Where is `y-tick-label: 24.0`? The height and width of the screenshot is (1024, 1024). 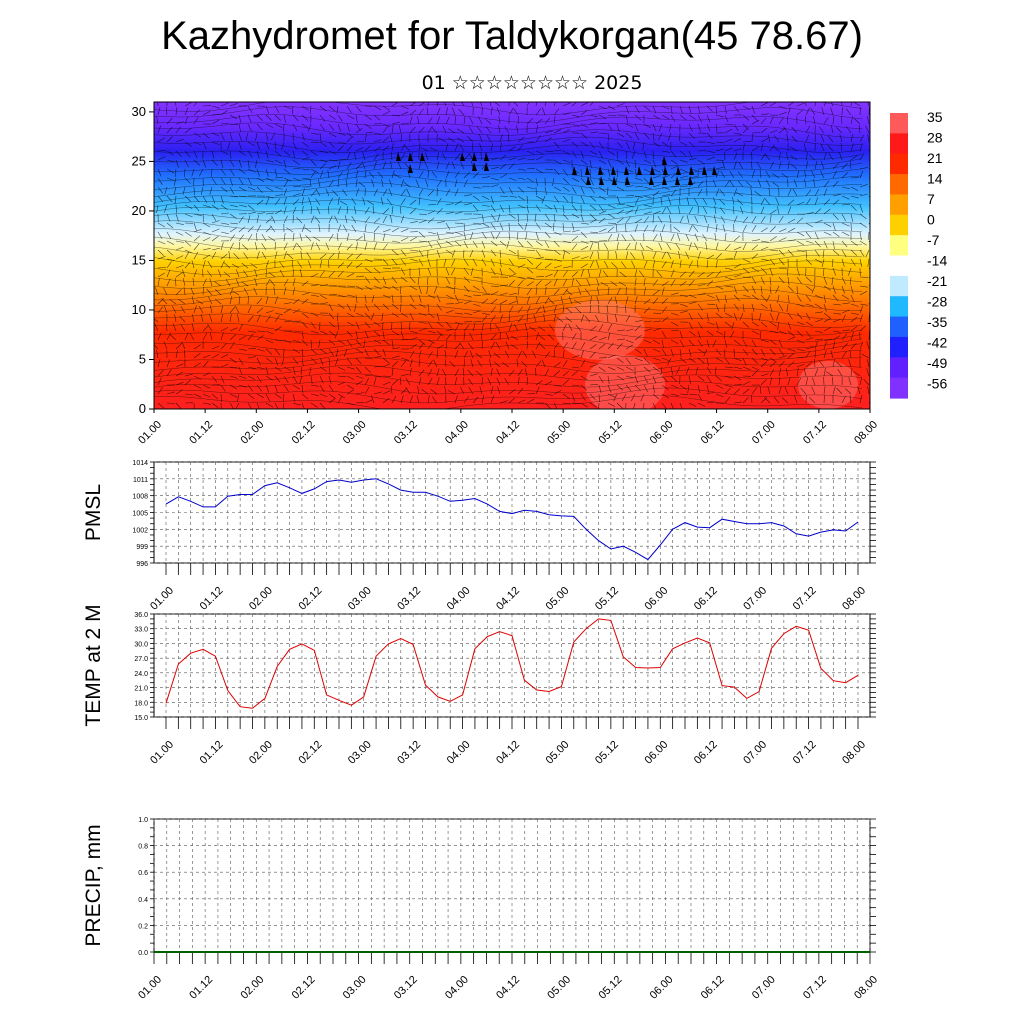
y-tick-label: 24.0 is located at coordinates (141, 674).